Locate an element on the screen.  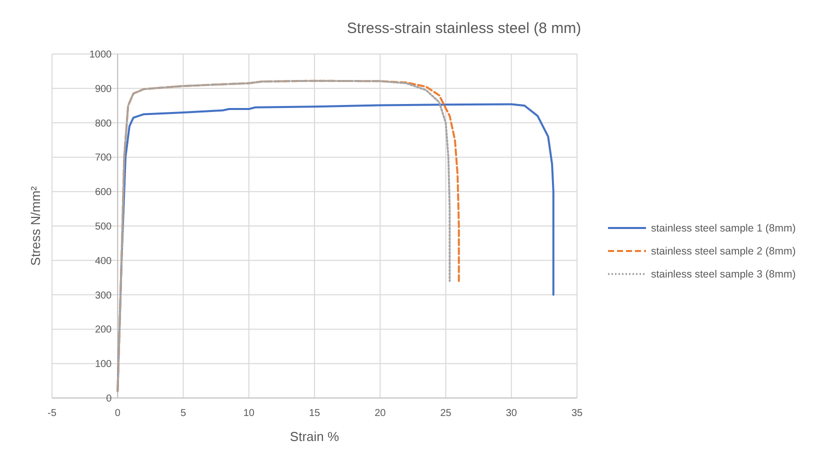
y-axis-title: Stress N/mm² is located at coordinates (35, 226).